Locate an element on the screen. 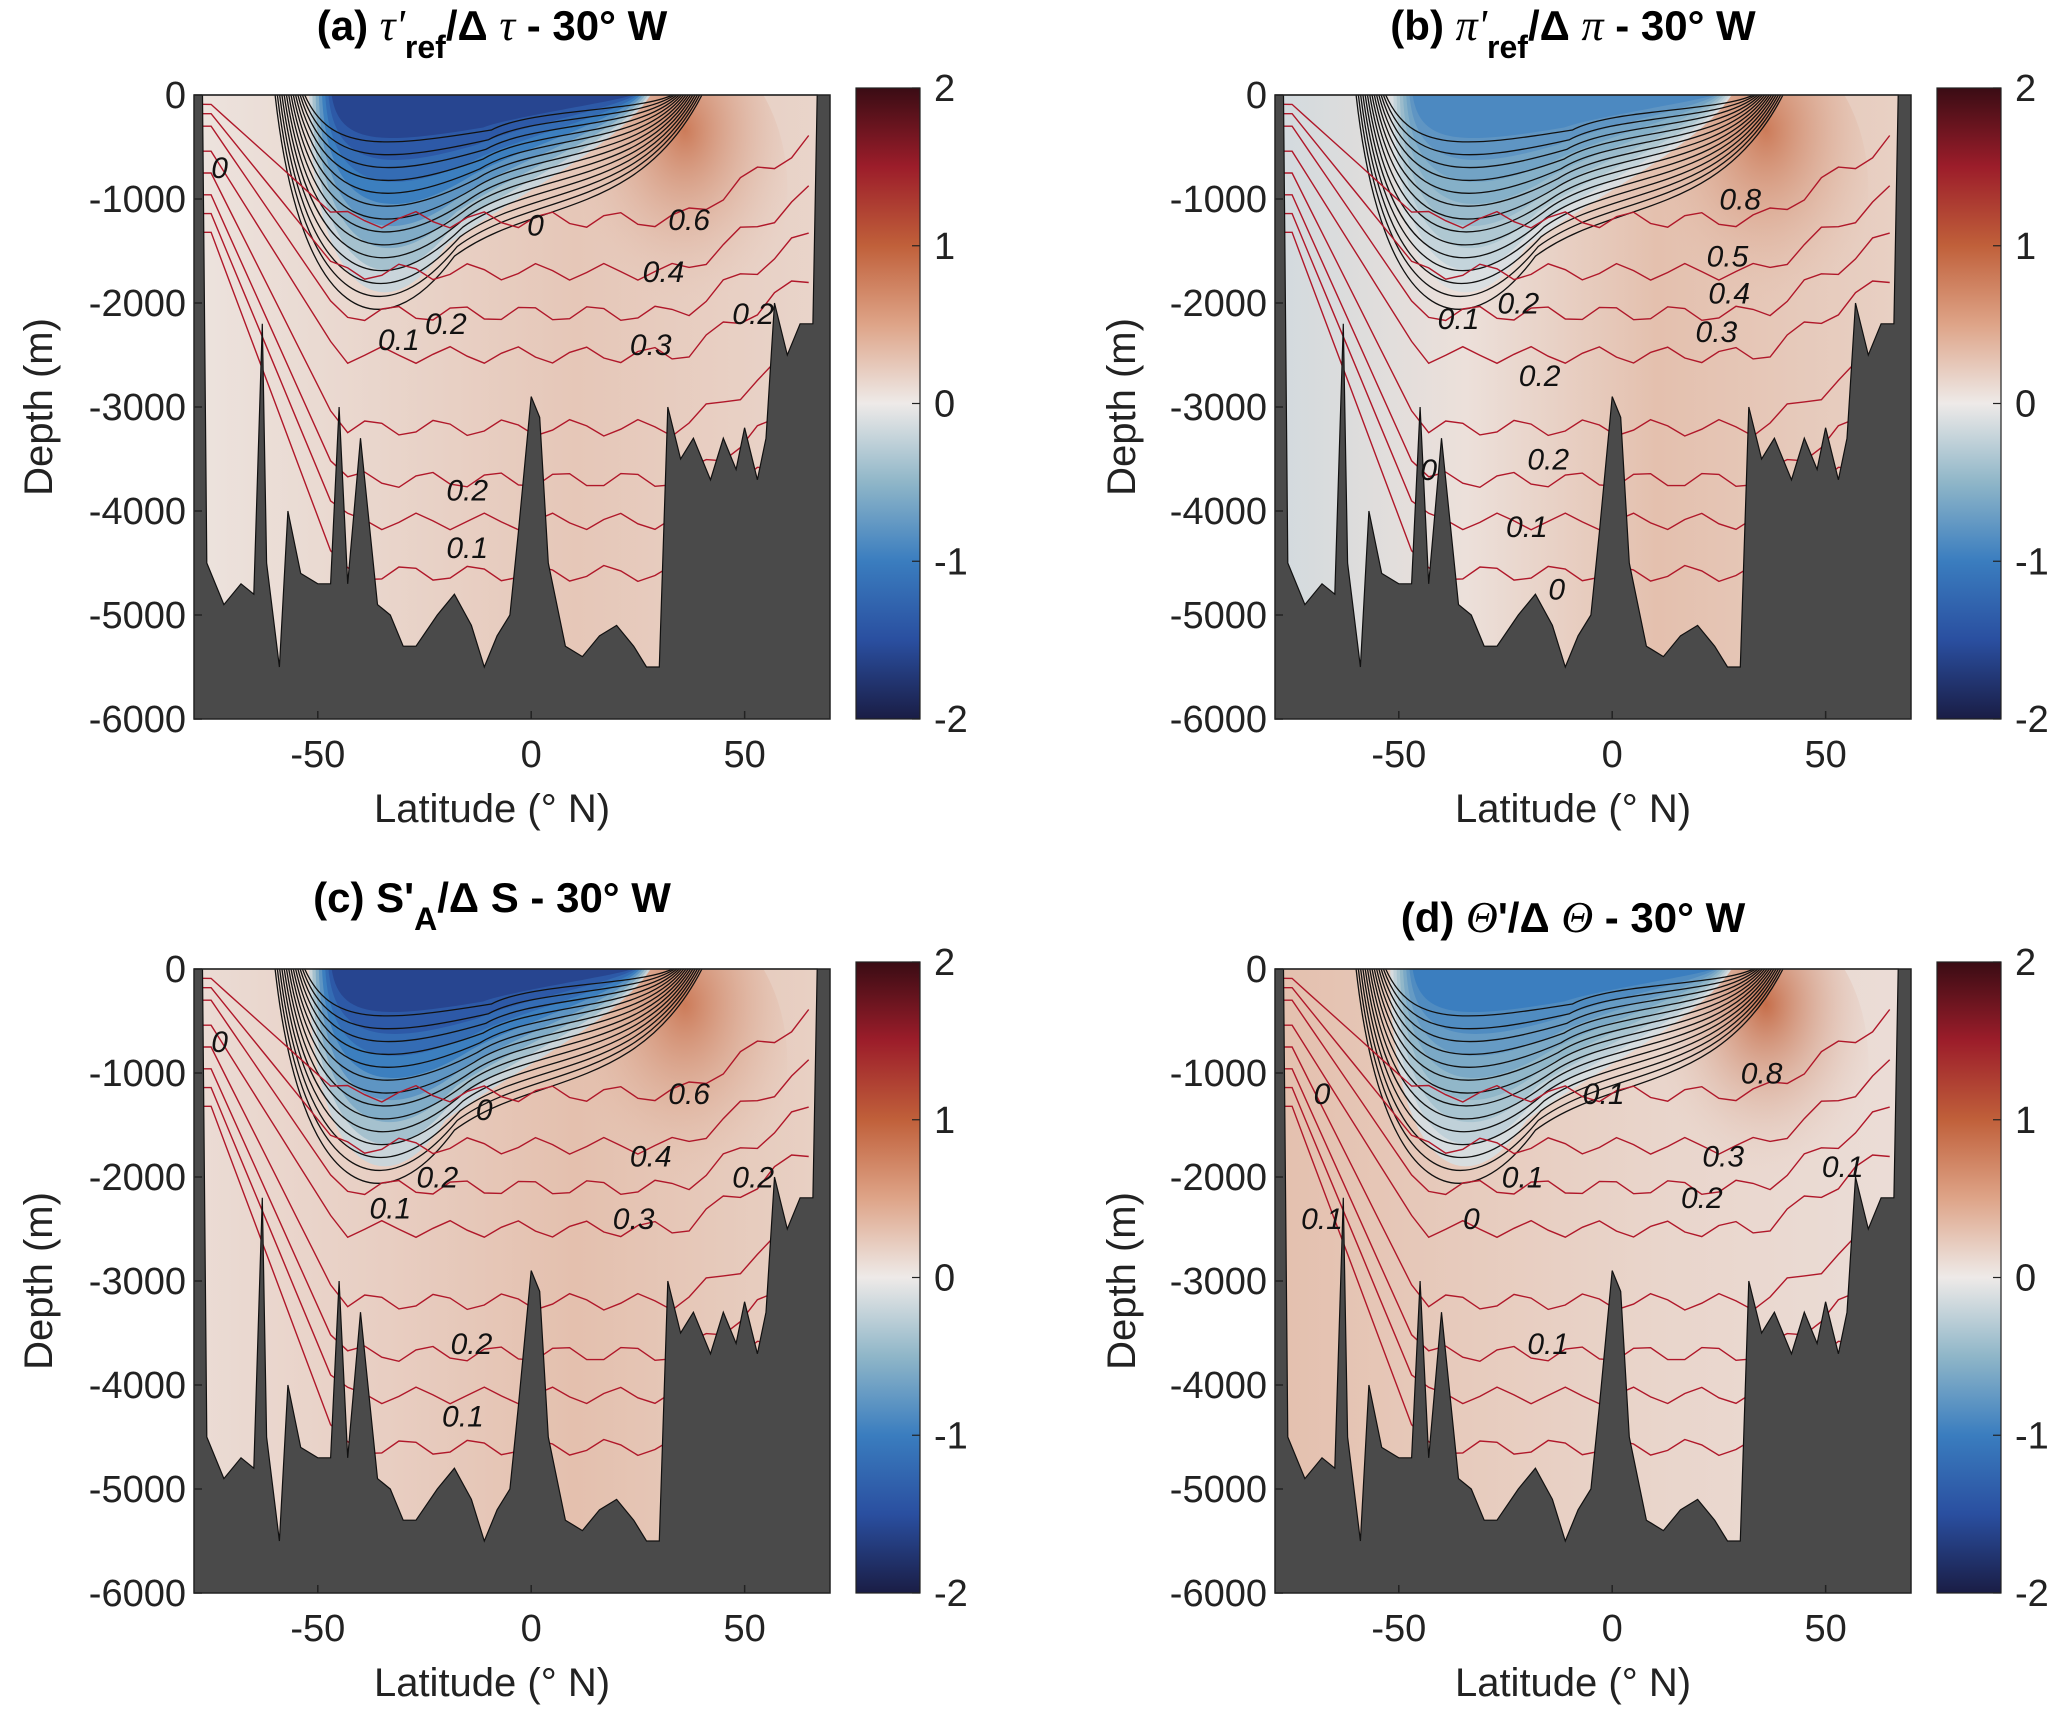 This screenshot has width=2067, height=1723. contour-label: 0.8 is located at coordinates (1740, 199).